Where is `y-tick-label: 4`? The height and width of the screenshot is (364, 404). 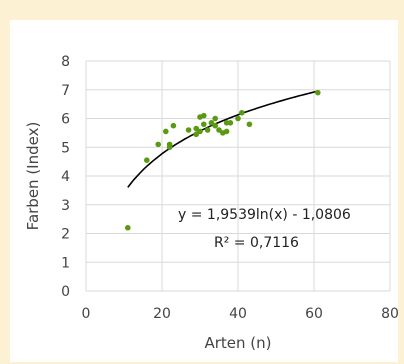 y-tick-label: 4 is located at coordinates (65, 177).